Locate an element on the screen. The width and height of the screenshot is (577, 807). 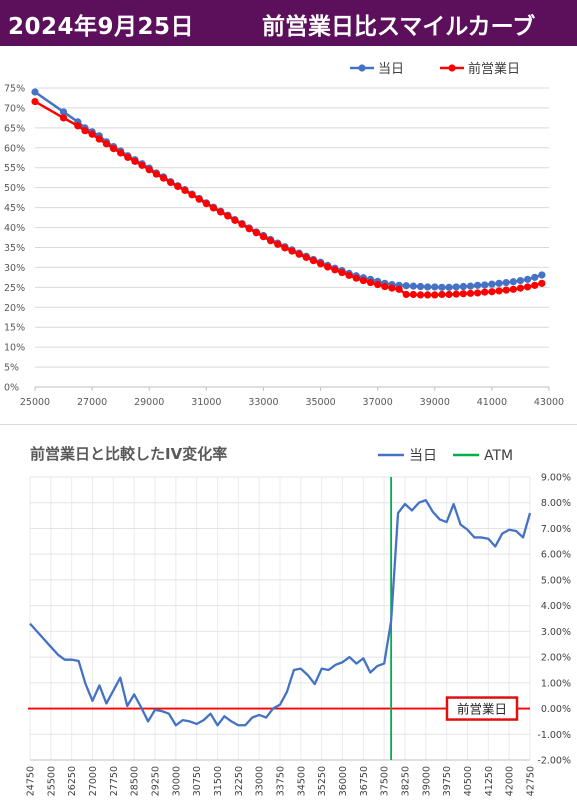
y-tick-label: 9.00% is located at coordinates (556, 478).